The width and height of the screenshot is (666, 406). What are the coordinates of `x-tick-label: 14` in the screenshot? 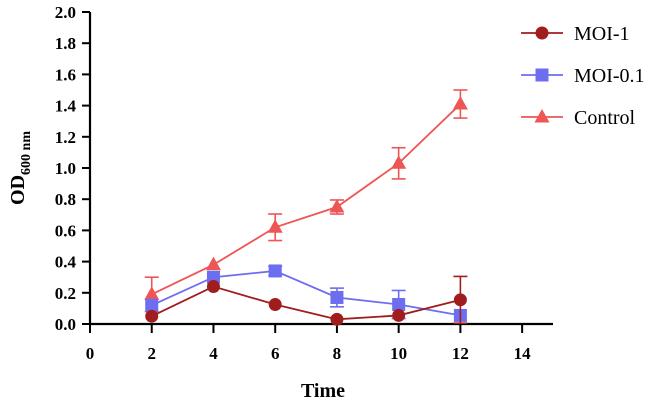 It's located at (523, 353).